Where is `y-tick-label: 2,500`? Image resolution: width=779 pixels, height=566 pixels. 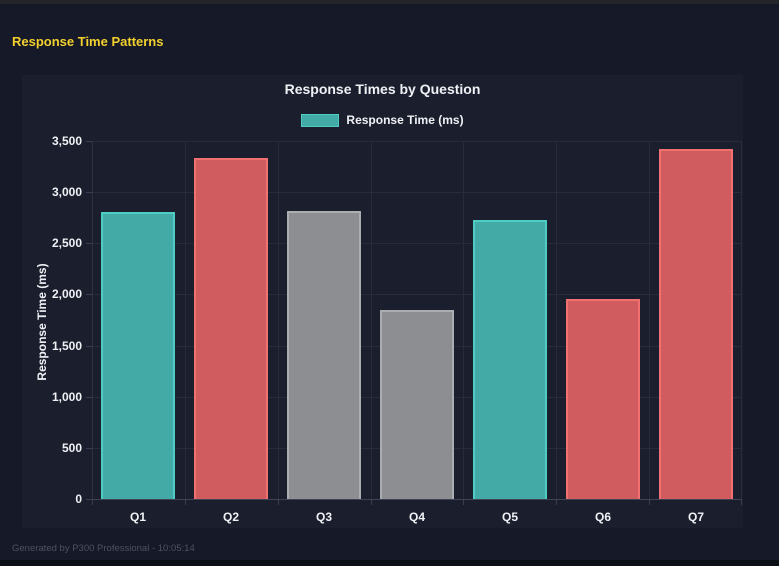 y-tick-label: 2,500 is located at coordinates (66, 243).